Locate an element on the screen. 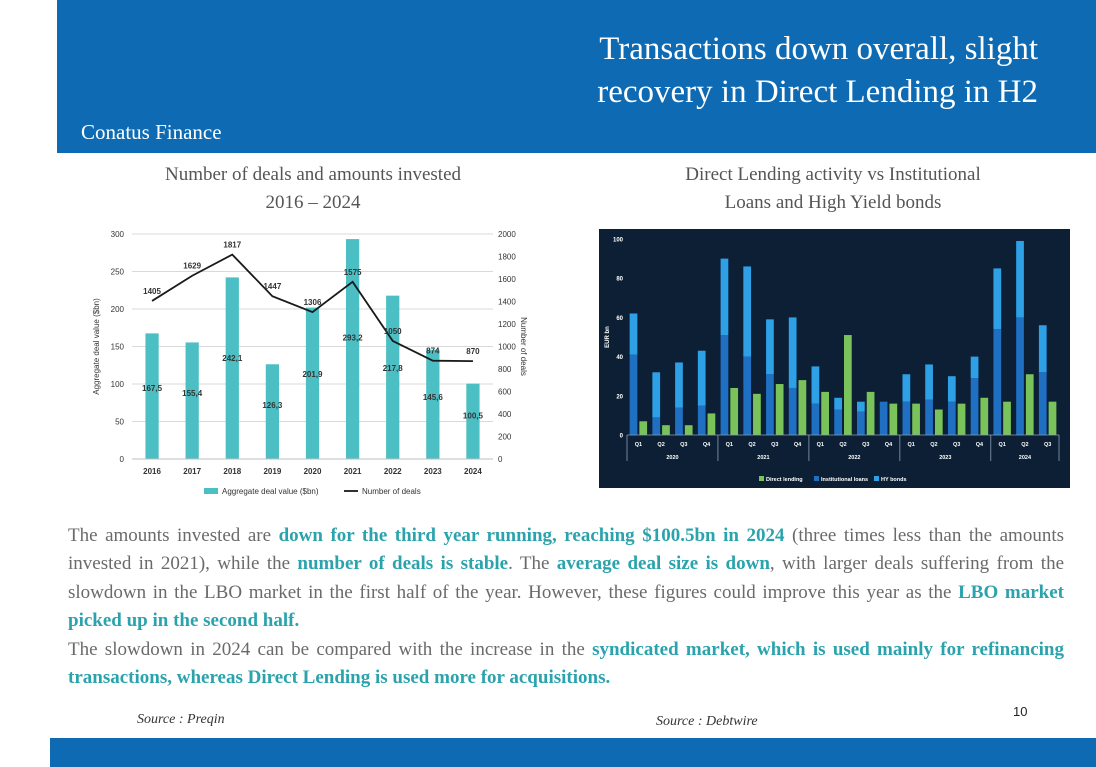 The height and width of the screenshot is (767, 1096). chart2-title-line-2: Loans and High Yield bonds is located at coordinates (833, 202).